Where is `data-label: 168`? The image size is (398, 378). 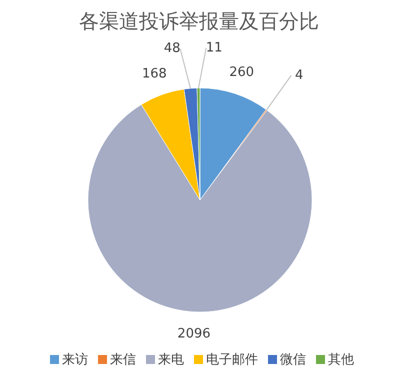 data-label: 168 is located at coordinates (154, 74).